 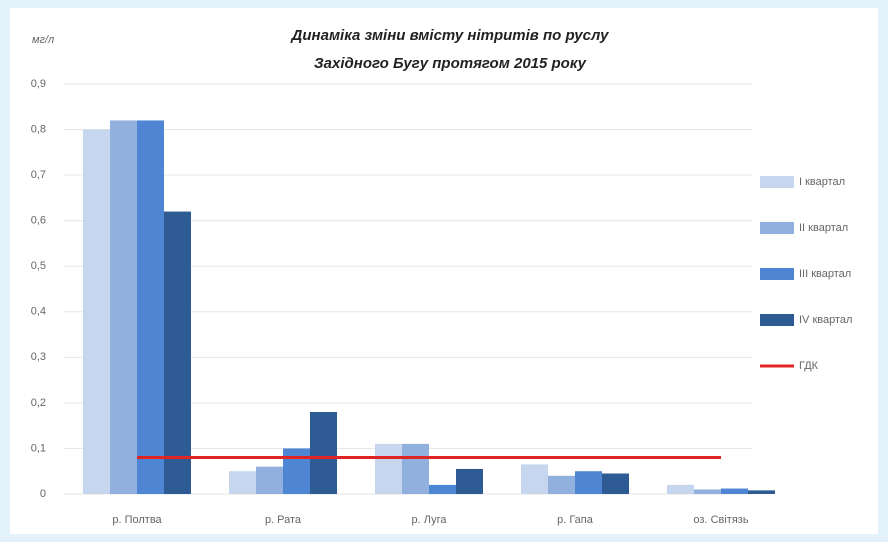 I want to click on y-tick-label: 0,5, so click(x=38, y=266).